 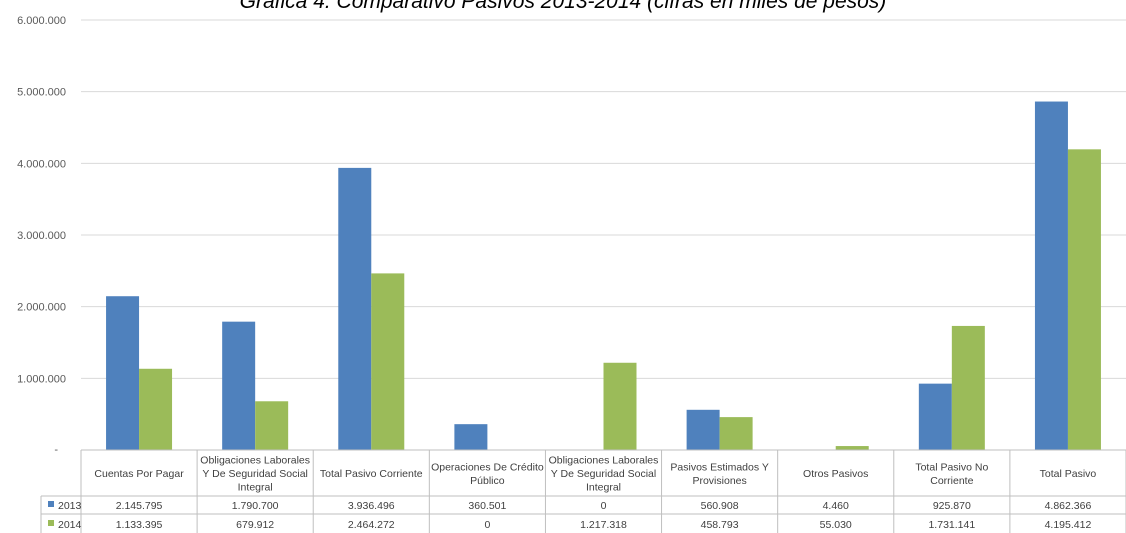 What do you see at coordinates (139, 506) in the screenshot?
I see `table-value-2013: 2.145.795` at bounding box center [139, 506].